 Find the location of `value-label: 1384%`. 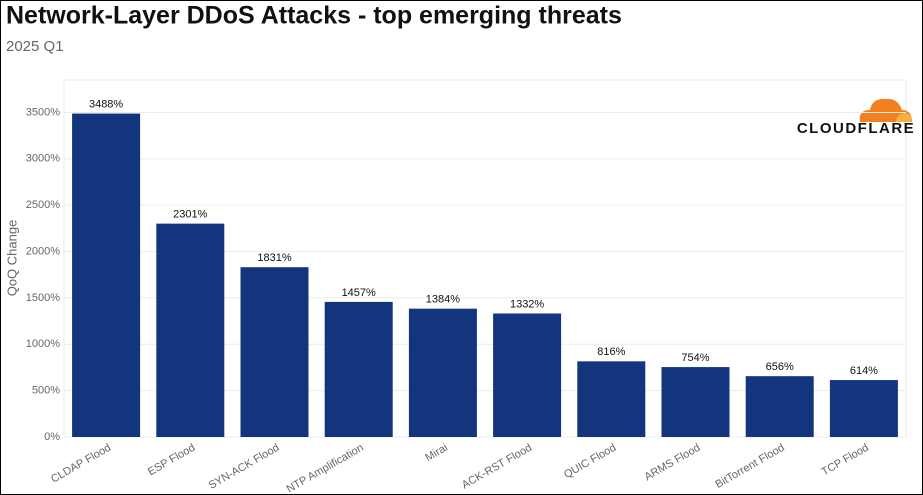

value-label: 1384% is located at coordinates (443, 300).